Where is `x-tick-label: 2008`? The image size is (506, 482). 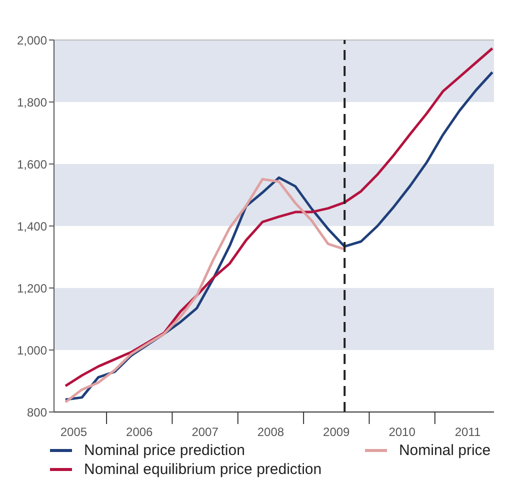
x-tick-label: 2008 is located at coordinates (270, 432).